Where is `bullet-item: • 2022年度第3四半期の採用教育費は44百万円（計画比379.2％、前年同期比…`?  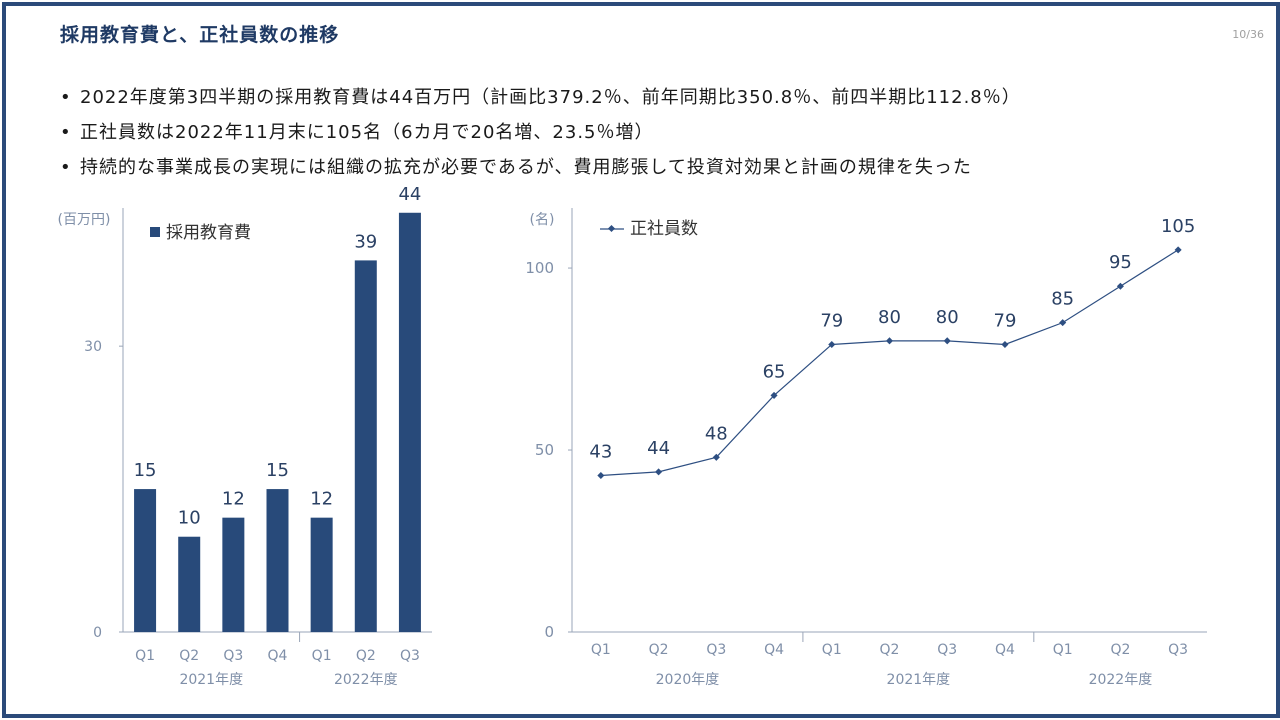 bullet-item: • 2022年度第3四半期の採用教育費は44百万円（計画比379.2％、前年同期比… is located at coordinates (540, 97).